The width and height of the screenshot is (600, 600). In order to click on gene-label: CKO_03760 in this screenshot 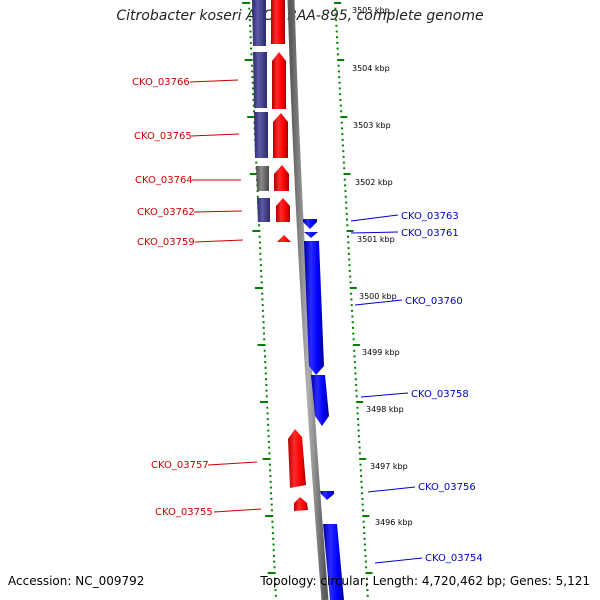, I will do `click(434, 301)`.